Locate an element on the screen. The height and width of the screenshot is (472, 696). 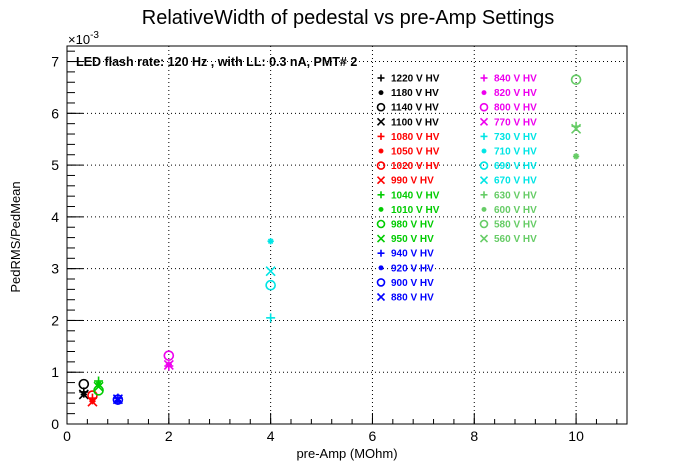
legend-item: 1050 V HV is located at coordinates (409, 152).